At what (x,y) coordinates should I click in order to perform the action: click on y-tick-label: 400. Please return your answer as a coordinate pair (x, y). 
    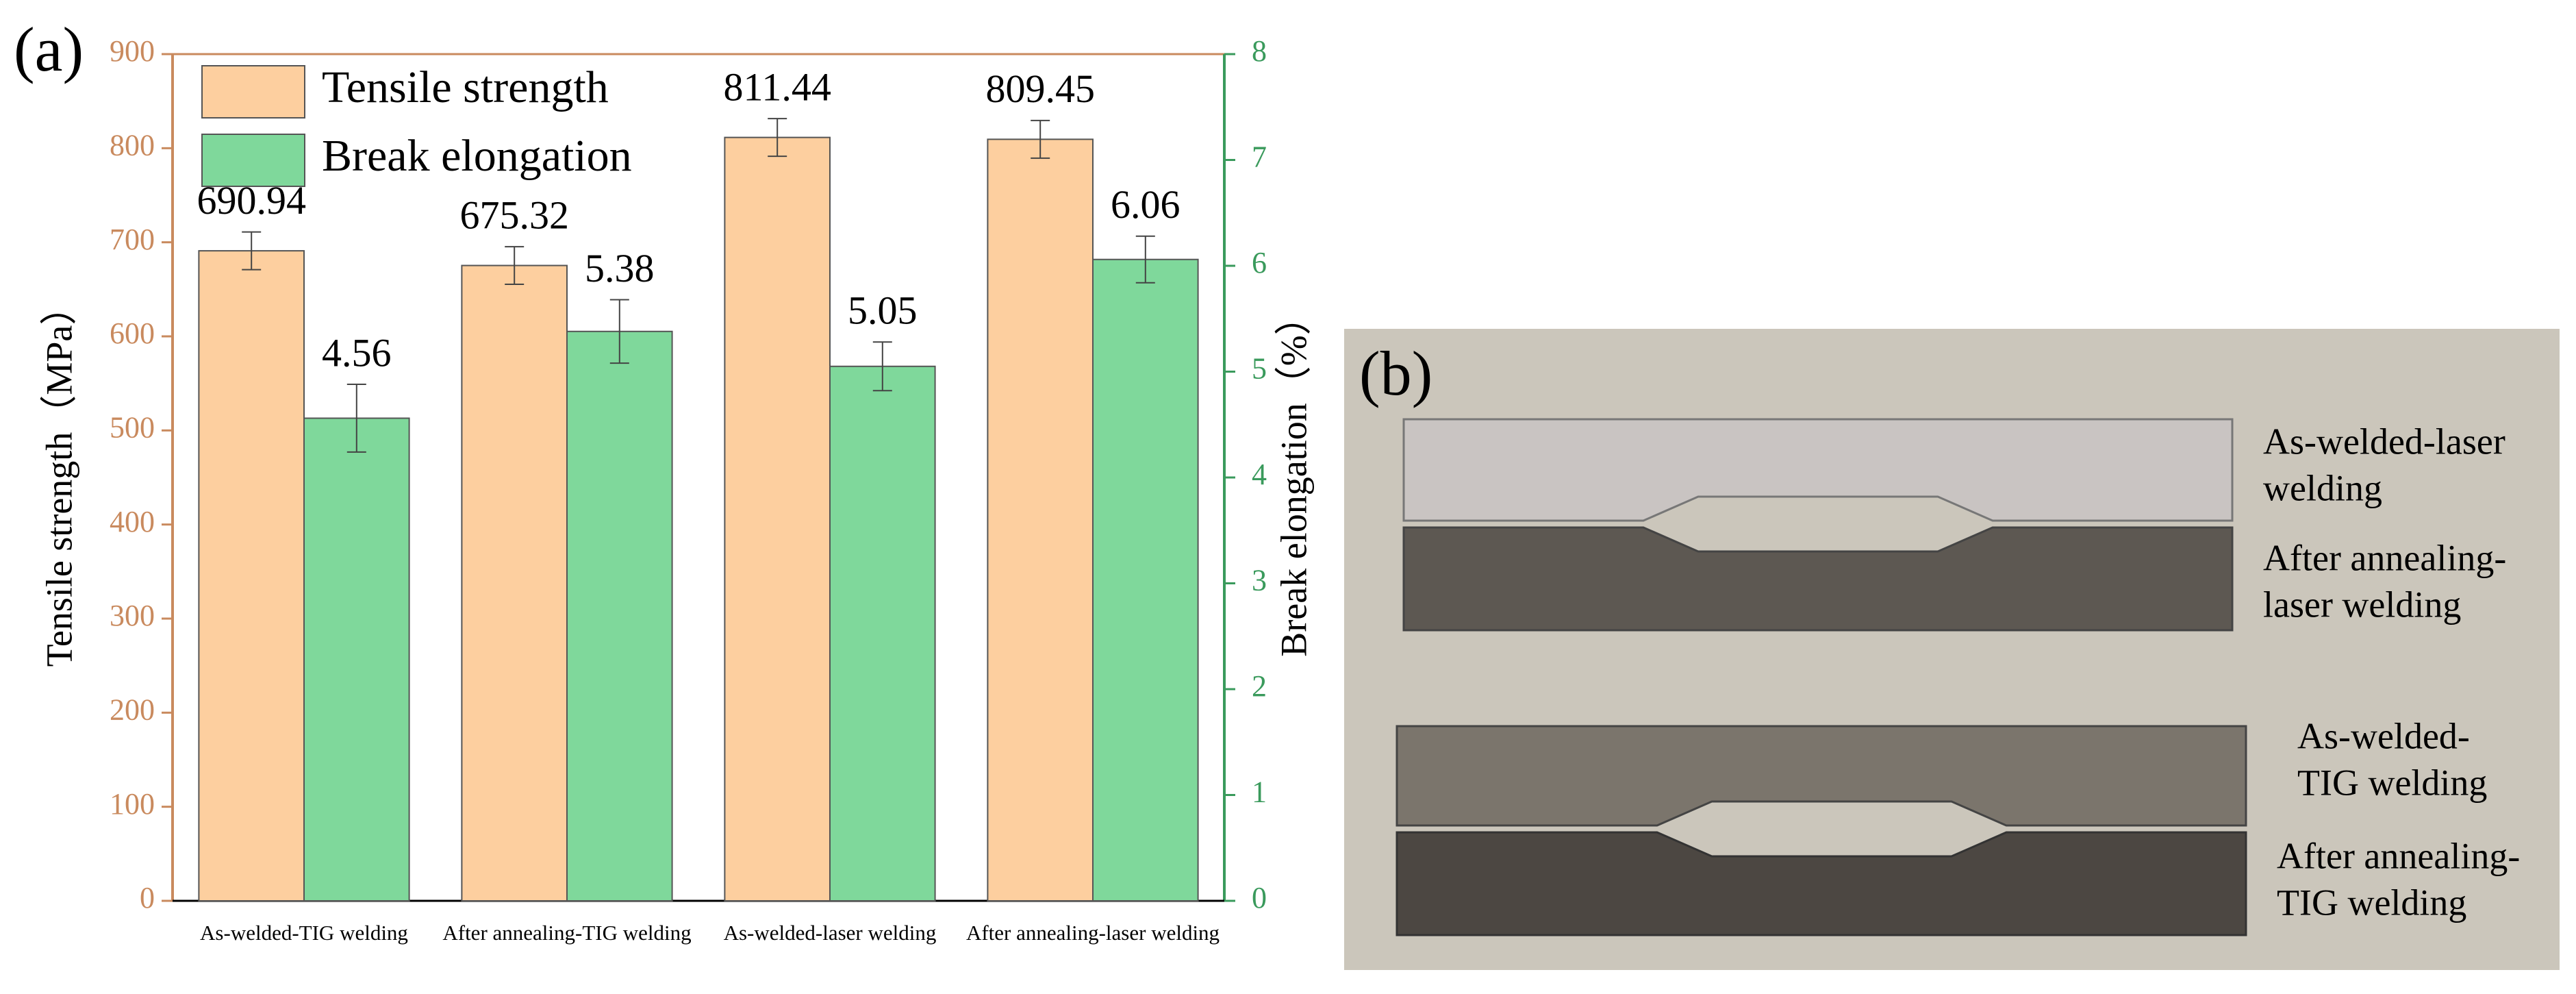
    Looking at the image, I should click on (132, 521).